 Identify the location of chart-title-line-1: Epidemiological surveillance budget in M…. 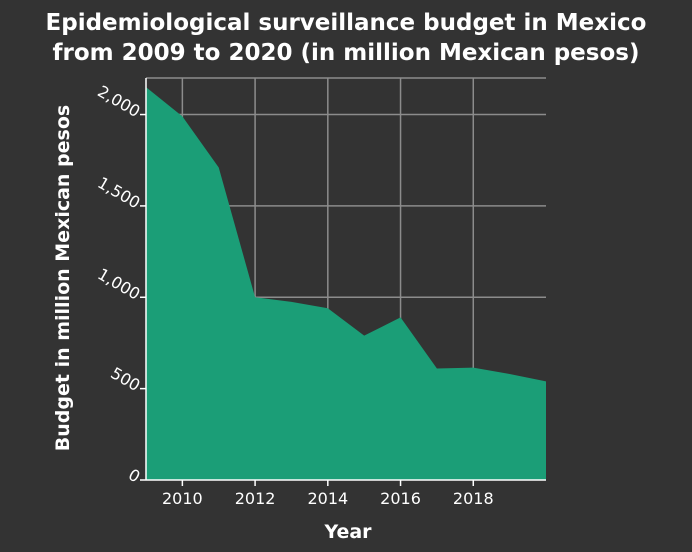
(346, 23).